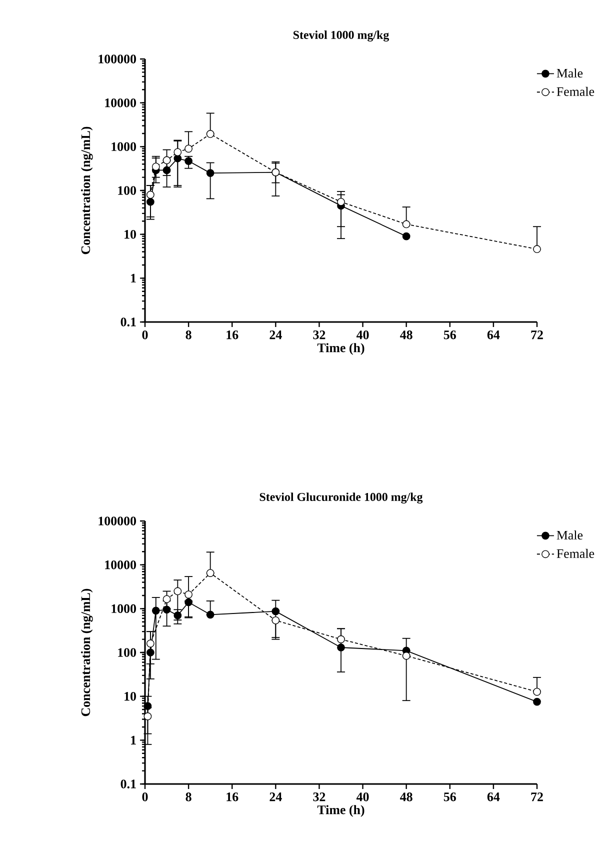 This screenshot has height=851, width=600. Describe the element at coordinates (341, 498) in the screenshot. I see `chart-title: Steviol Glucuronide 1000 mg/kg` at that location.